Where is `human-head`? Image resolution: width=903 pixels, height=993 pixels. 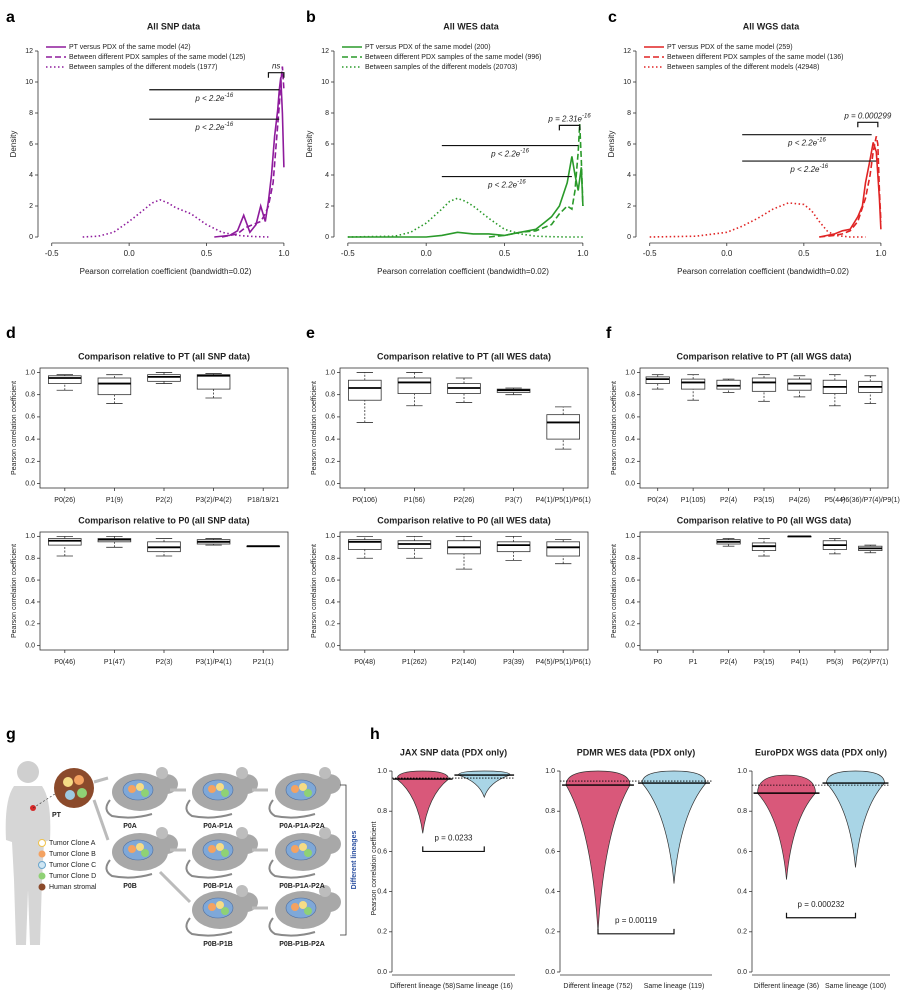
human-head is located at coordinates (28, 772).